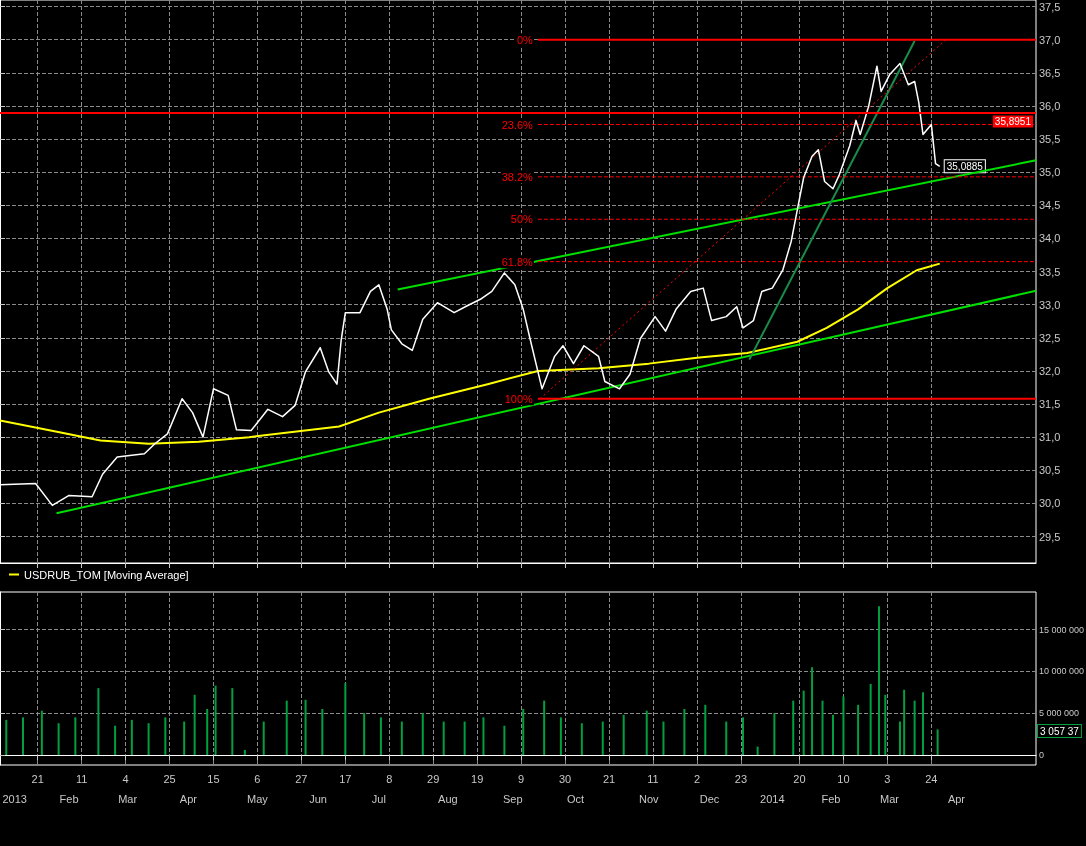  Describe the element at coordinates (1050, 370) in the screenshot. I see `y-tick-label: 32,0` at that location.